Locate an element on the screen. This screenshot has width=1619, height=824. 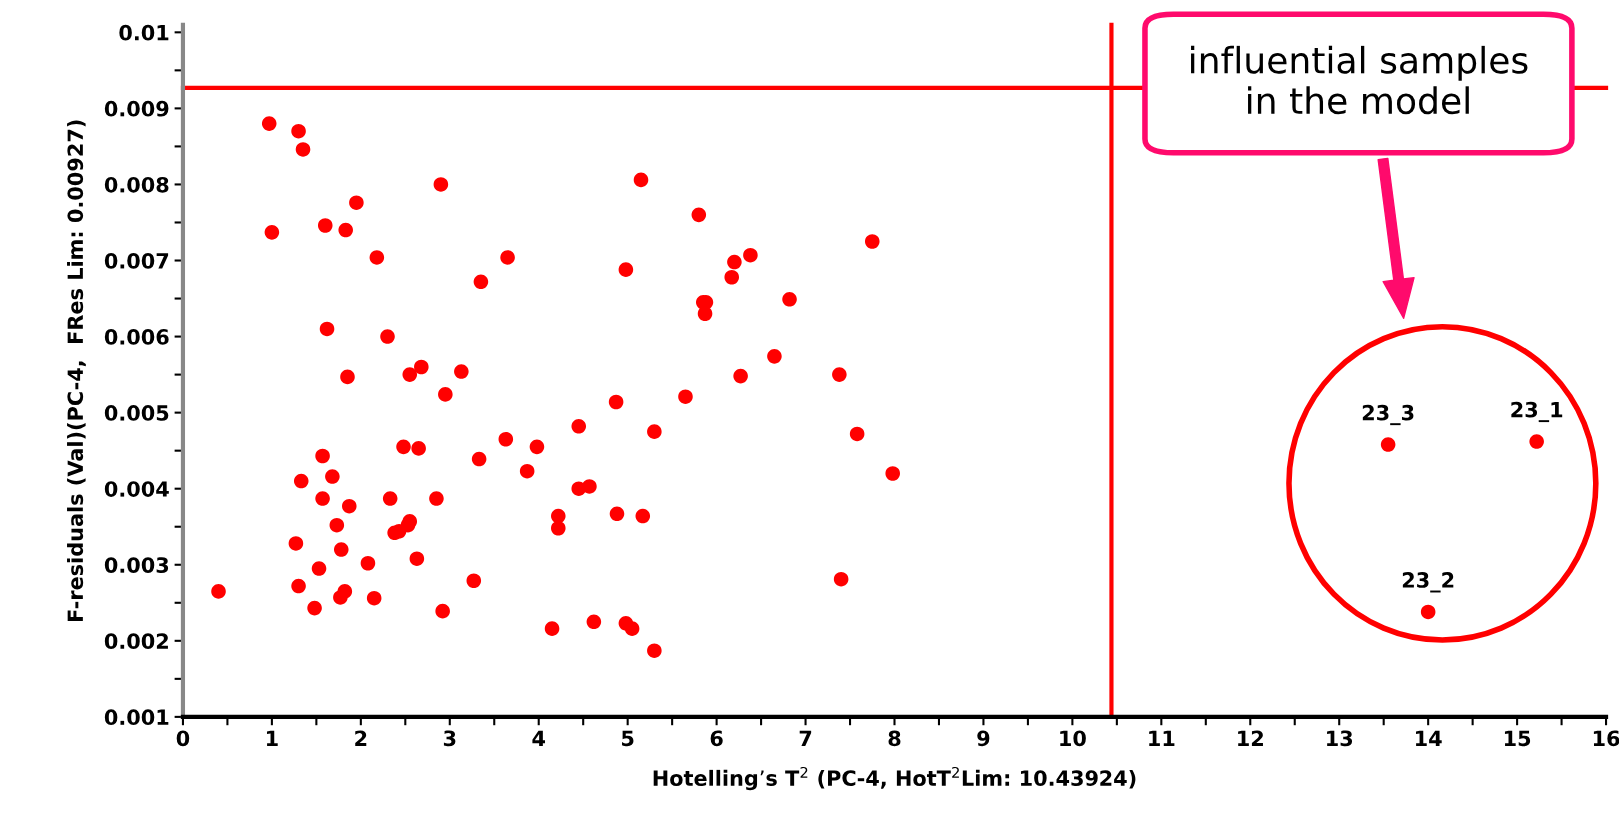
y-tick-label: 0.003 is located at coordinates (136, 565).